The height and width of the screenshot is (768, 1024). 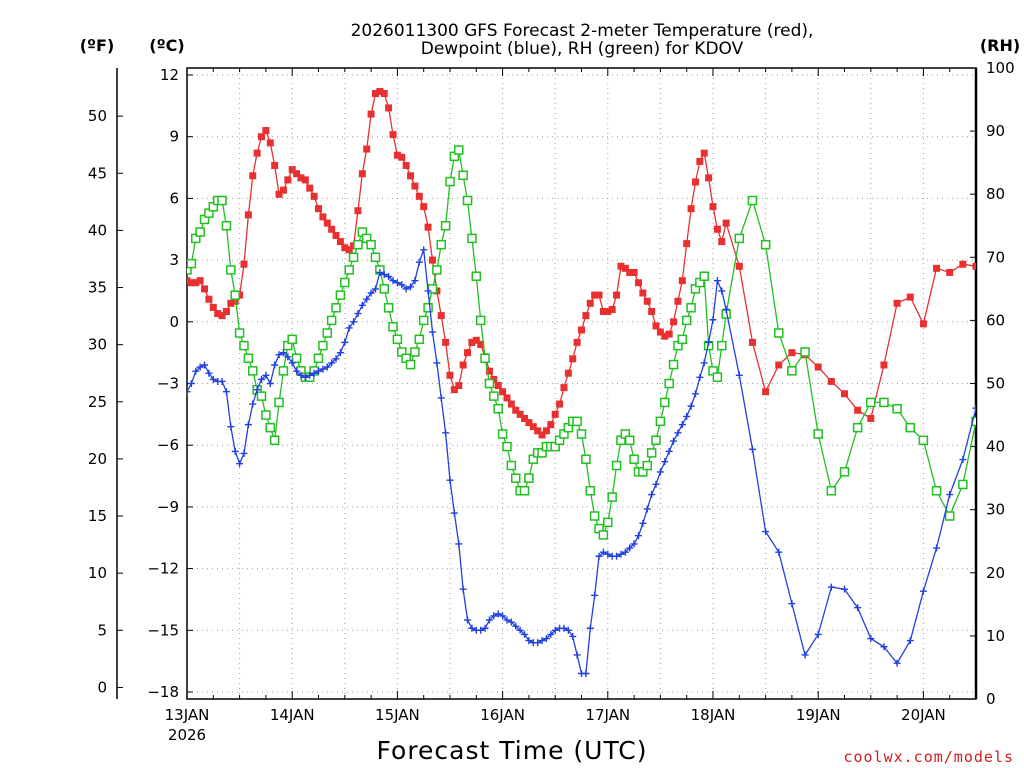 I want to click on x-tick-label: 13JAN, so click(x=187, y=715).